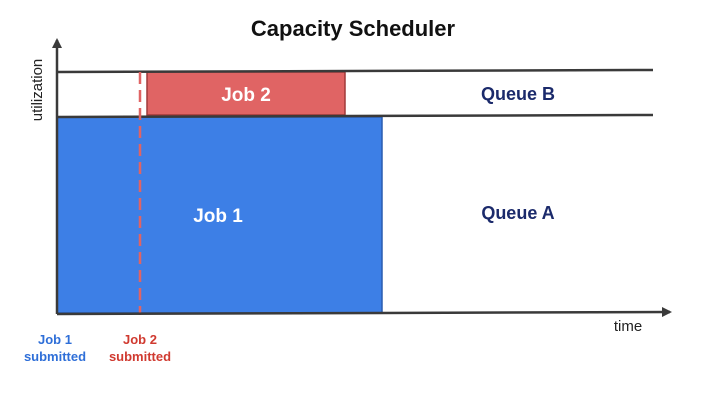  I want to click on x-axis-label: time, so click(628, 326).